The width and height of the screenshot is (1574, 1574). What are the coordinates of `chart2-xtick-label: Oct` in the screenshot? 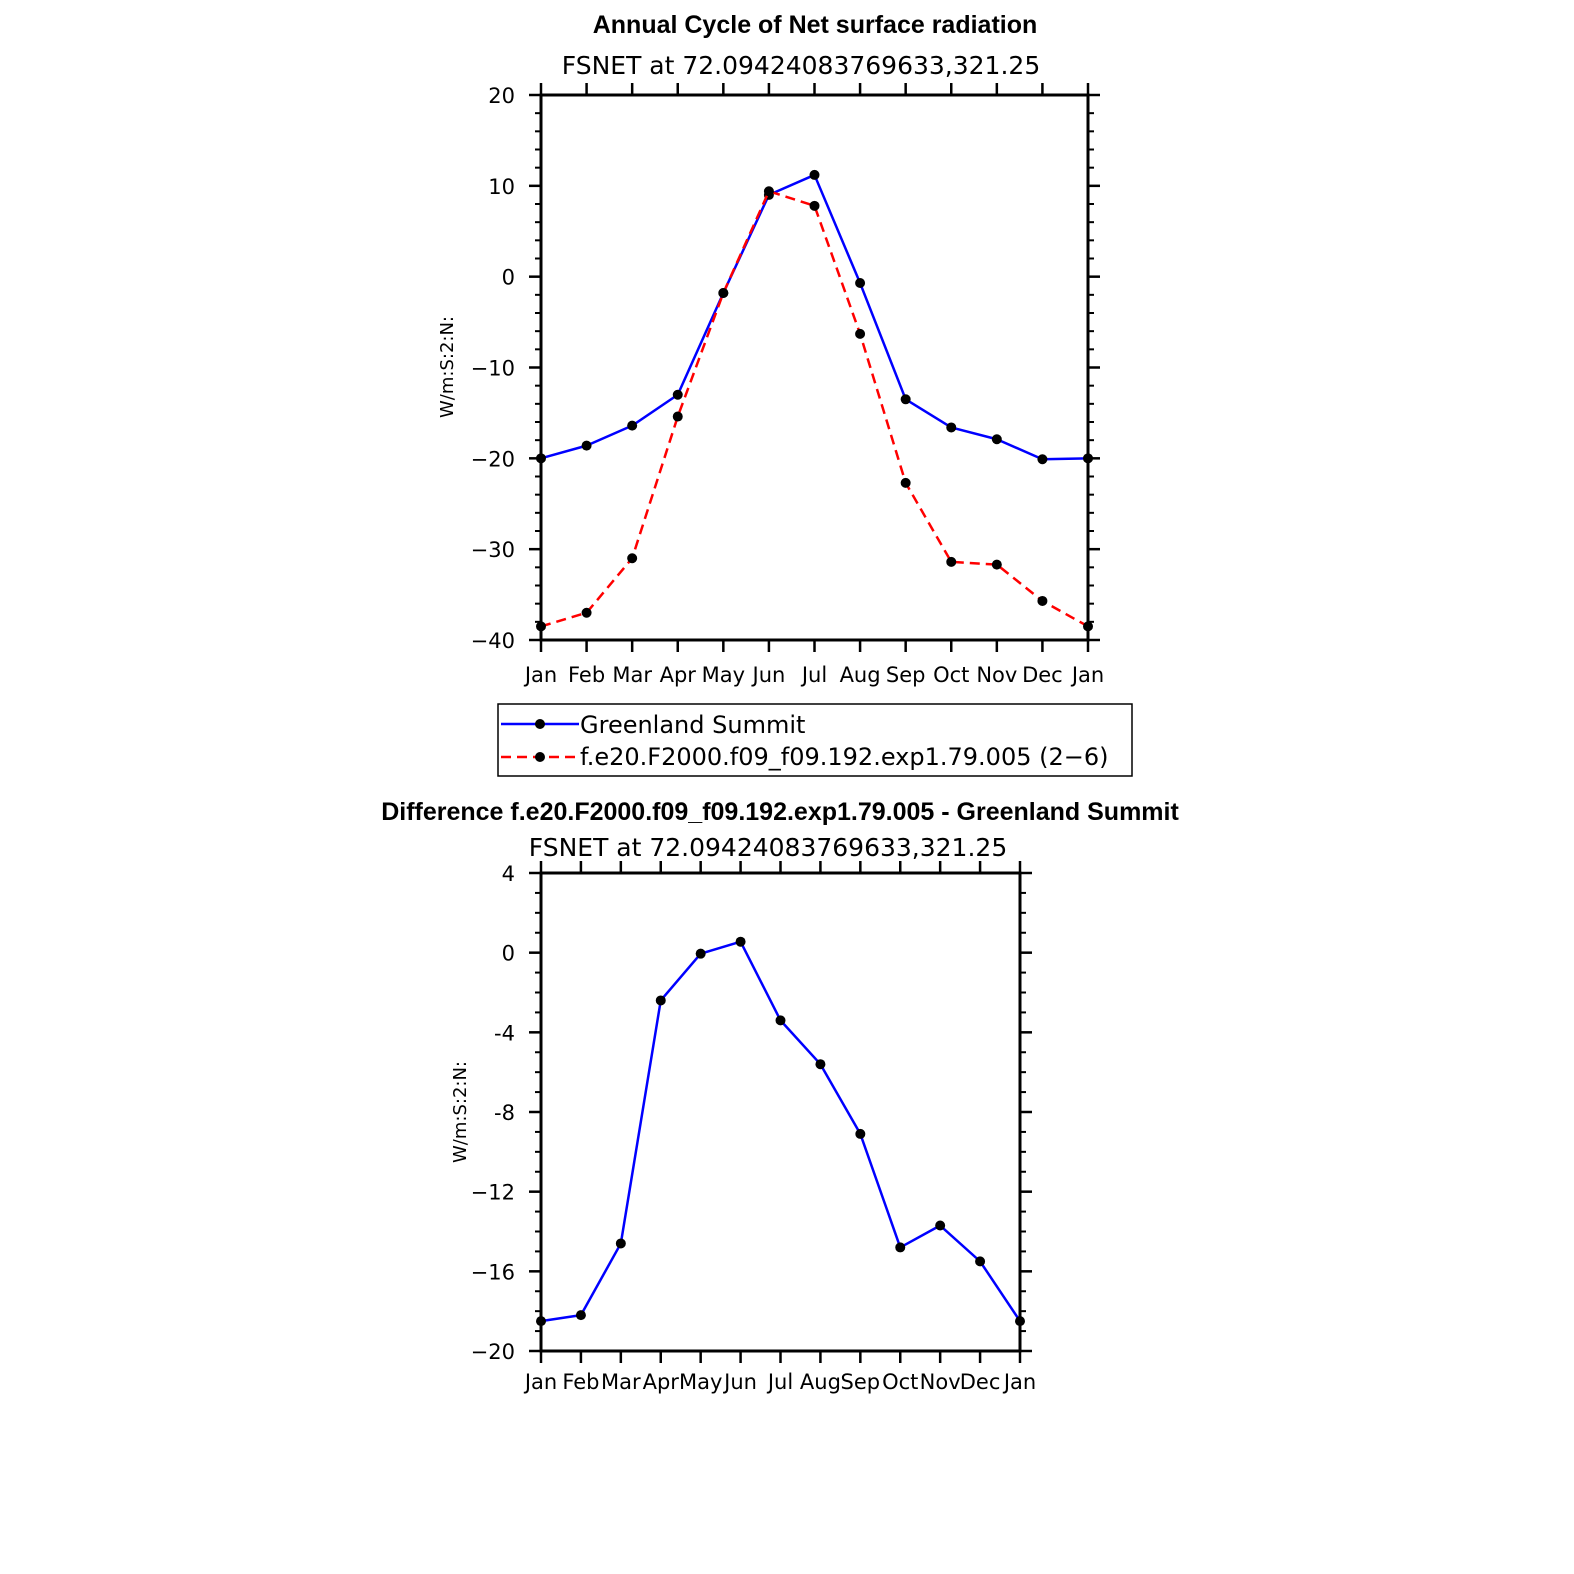 It's located at (900, 1382).